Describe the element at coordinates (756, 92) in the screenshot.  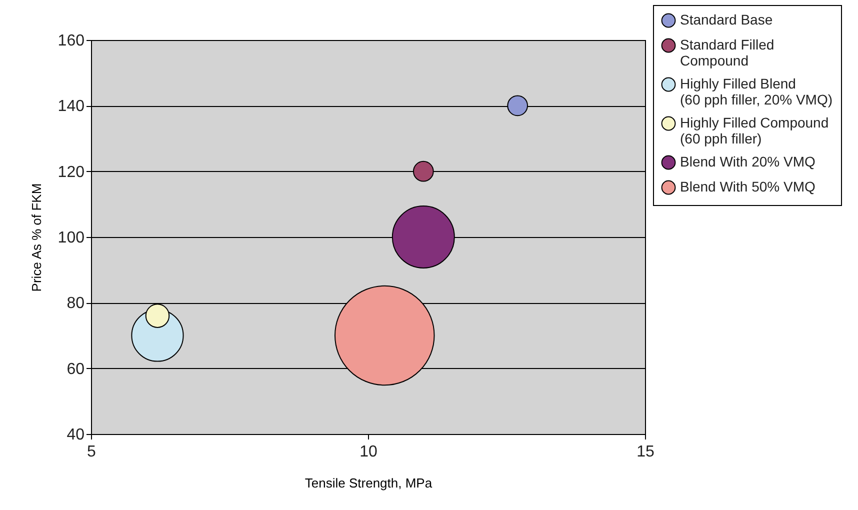
I see `legend-label: Highly Filled Blend (60 pph filler, 20% VMQ)` at that location.